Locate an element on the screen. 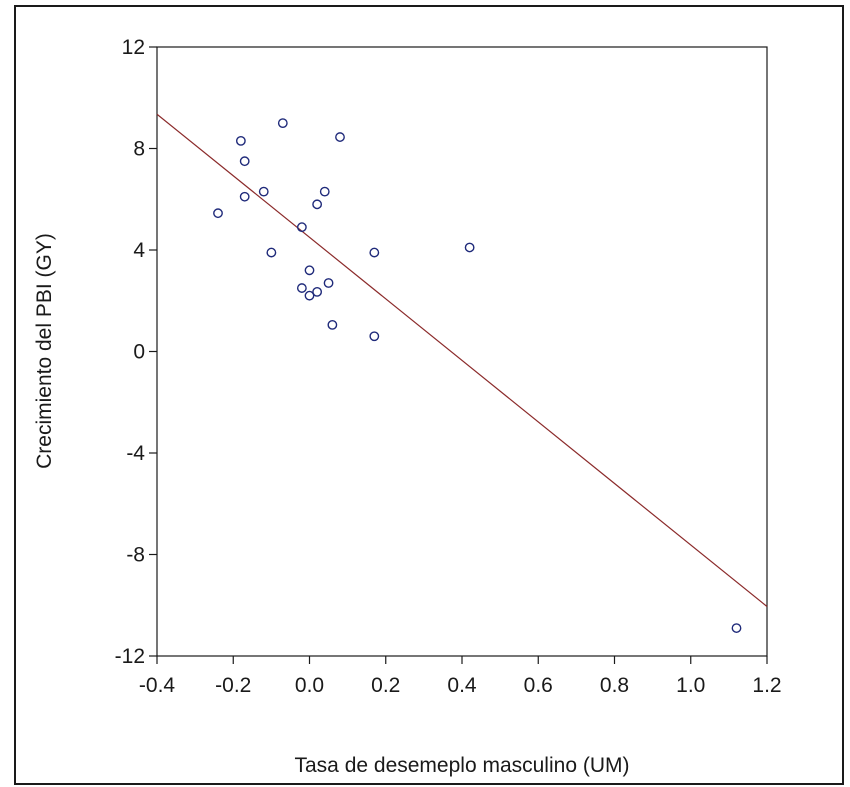 This screenshot has height=787, width=850. x-tick-label: 0.0 is located at coordinates (309, 685).